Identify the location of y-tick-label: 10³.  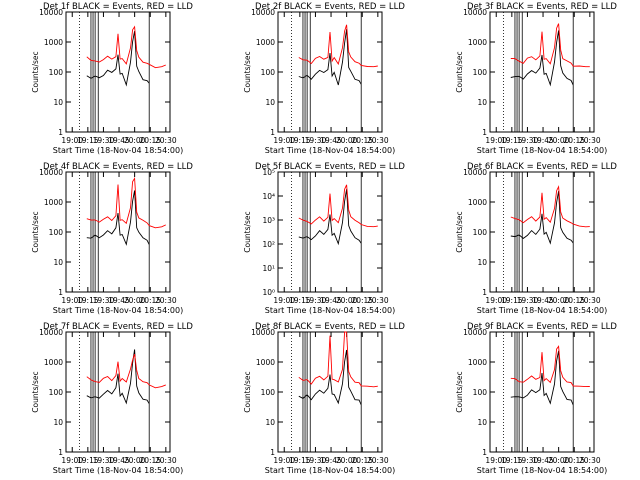
(268, 220).